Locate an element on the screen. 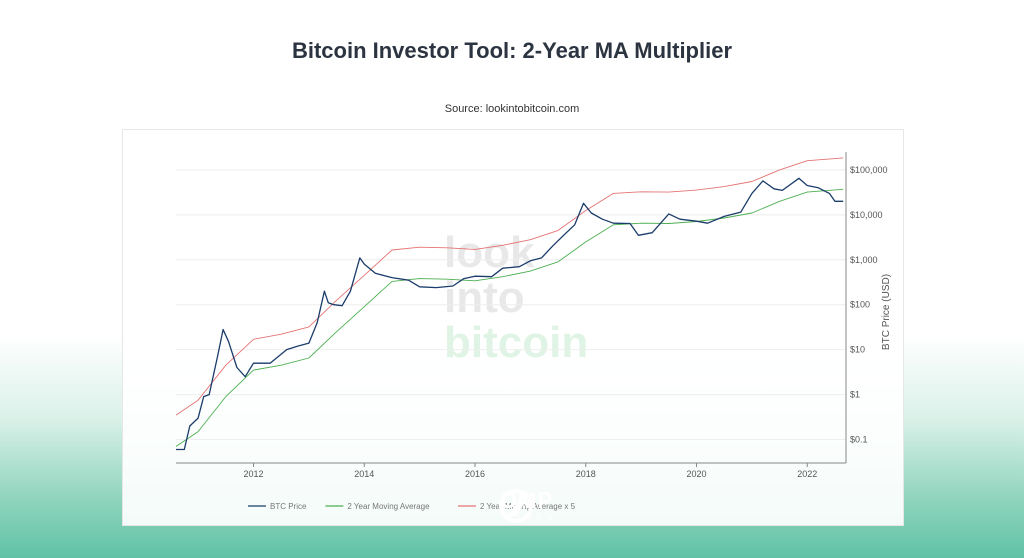  x-tick-label: 2020 is located at coordinates (696, 474).